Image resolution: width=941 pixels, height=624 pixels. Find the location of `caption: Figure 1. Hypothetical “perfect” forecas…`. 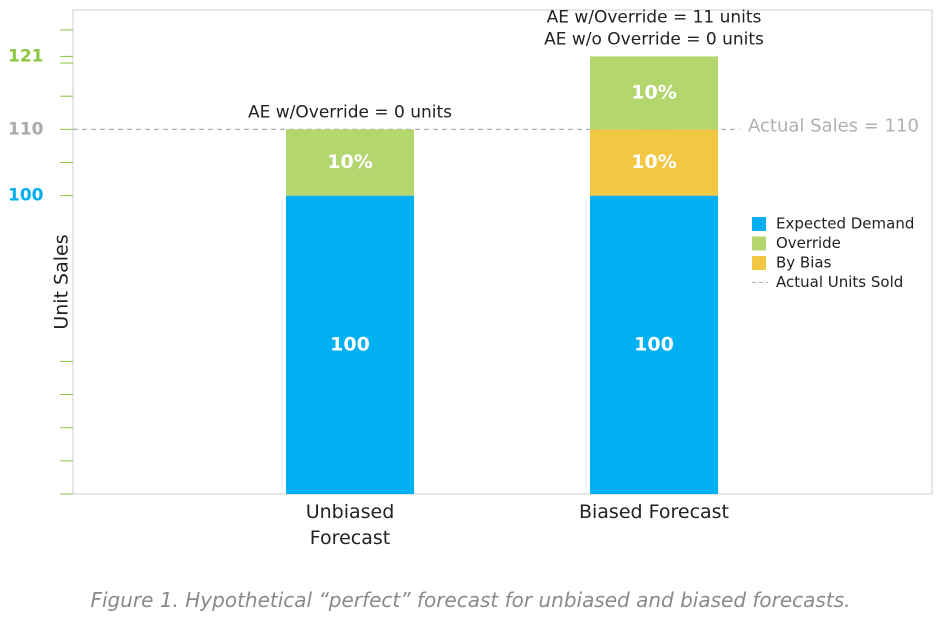

caption: Figure 1. Hypothetical “perfect” forecas… is located at coordinates (470, 600).